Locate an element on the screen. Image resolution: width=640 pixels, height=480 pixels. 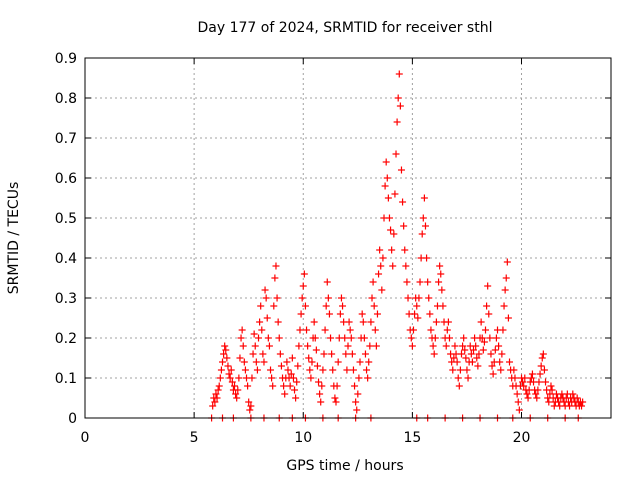
y-tick-label: 0.3 is located at coordinates (66, 299).